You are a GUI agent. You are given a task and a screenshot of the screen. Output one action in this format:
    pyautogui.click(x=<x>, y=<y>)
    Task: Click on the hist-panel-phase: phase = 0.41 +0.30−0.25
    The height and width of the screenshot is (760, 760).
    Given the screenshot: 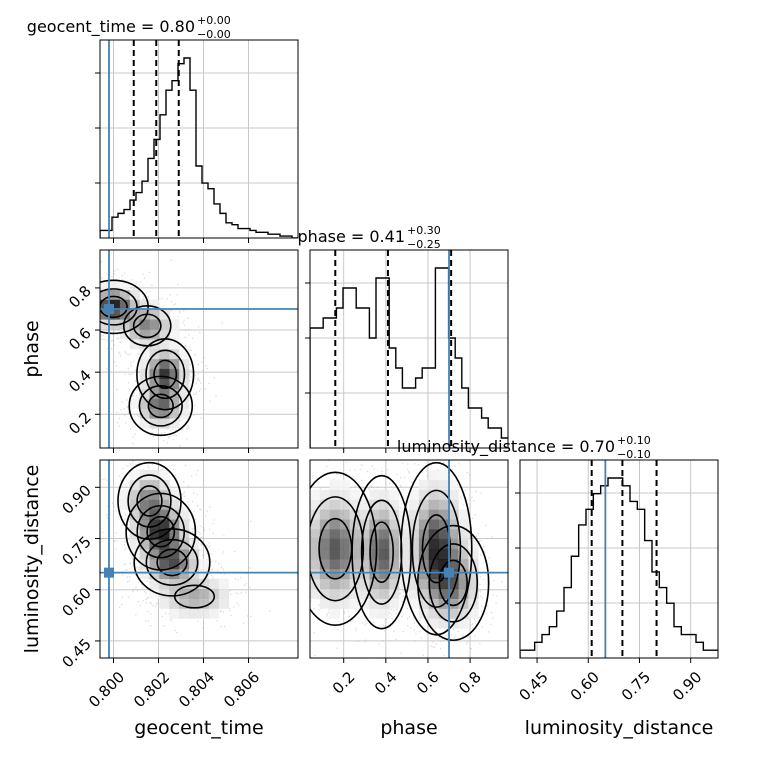 What is the action you would take?
    pyautogui.click(x=403, y=336)
    